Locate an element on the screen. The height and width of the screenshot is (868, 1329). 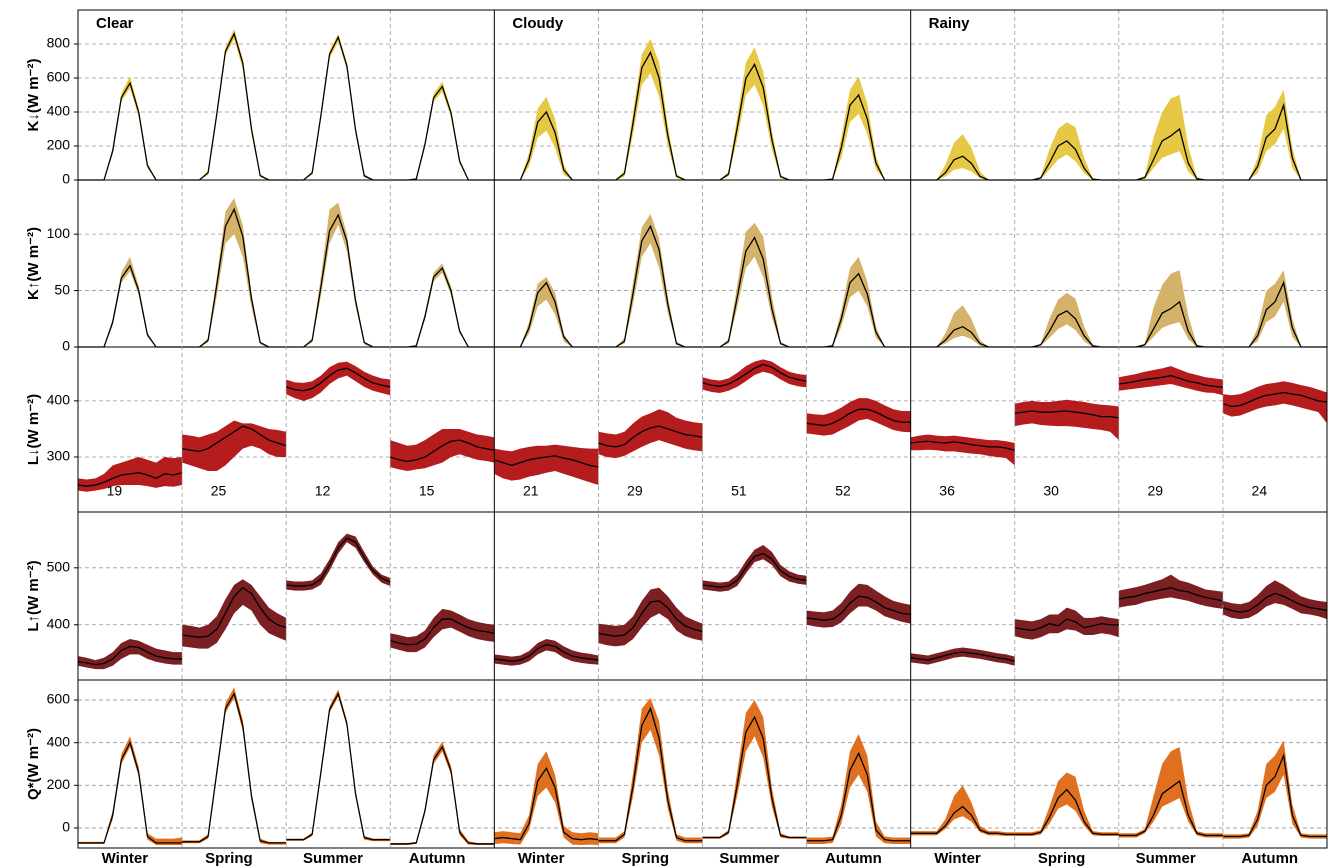
season-label: Winter is located at coordinates (541, 858).